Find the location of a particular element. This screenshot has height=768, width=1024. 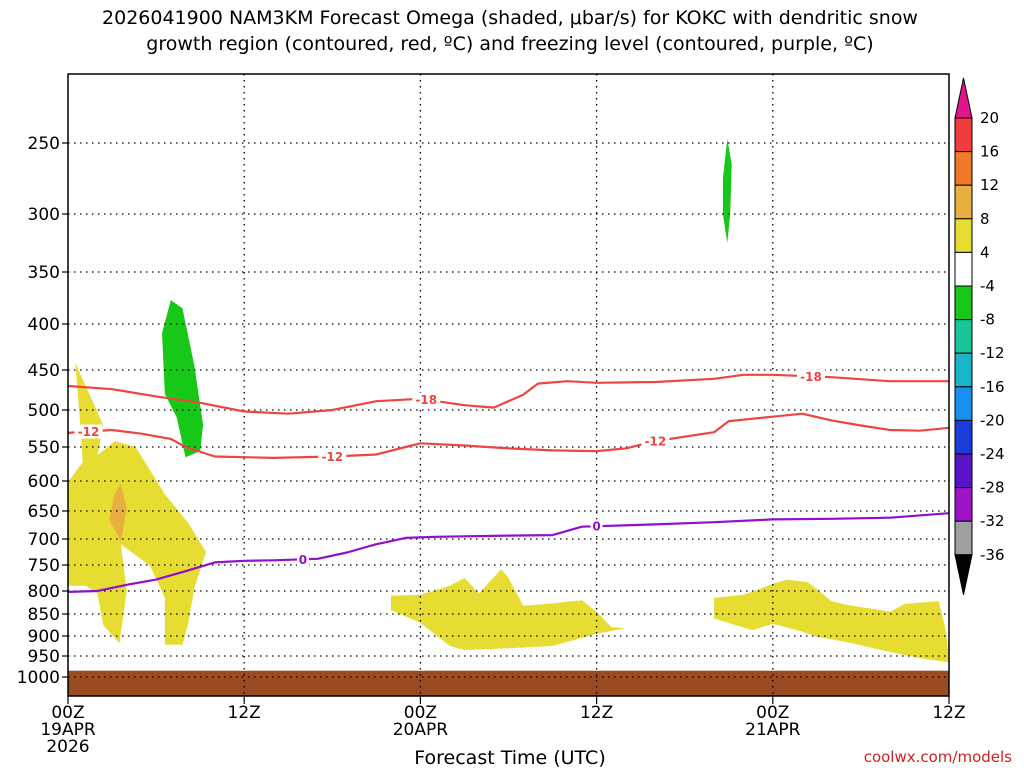

contour-label-2-1: 0 is located at coordinates (596, 527).